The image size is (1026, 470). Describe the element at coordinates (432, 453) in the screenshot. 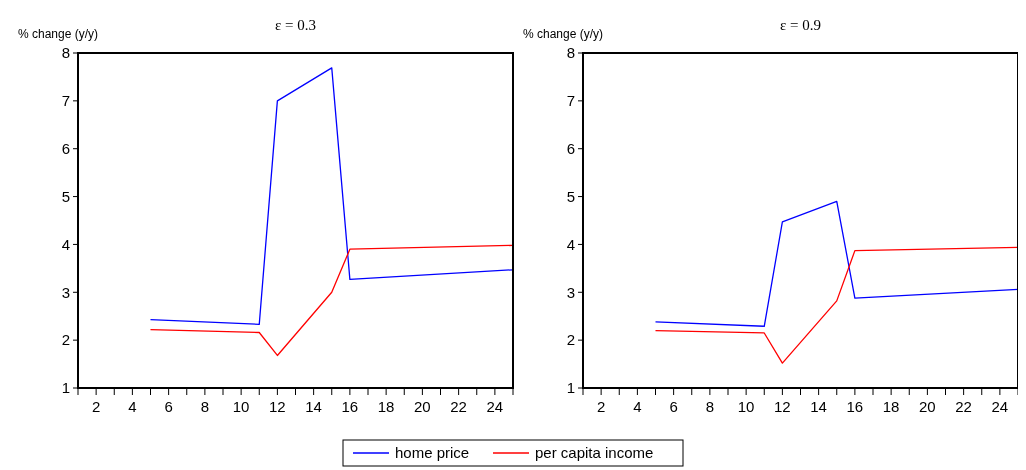

I see `legend-label: home price` at that location.